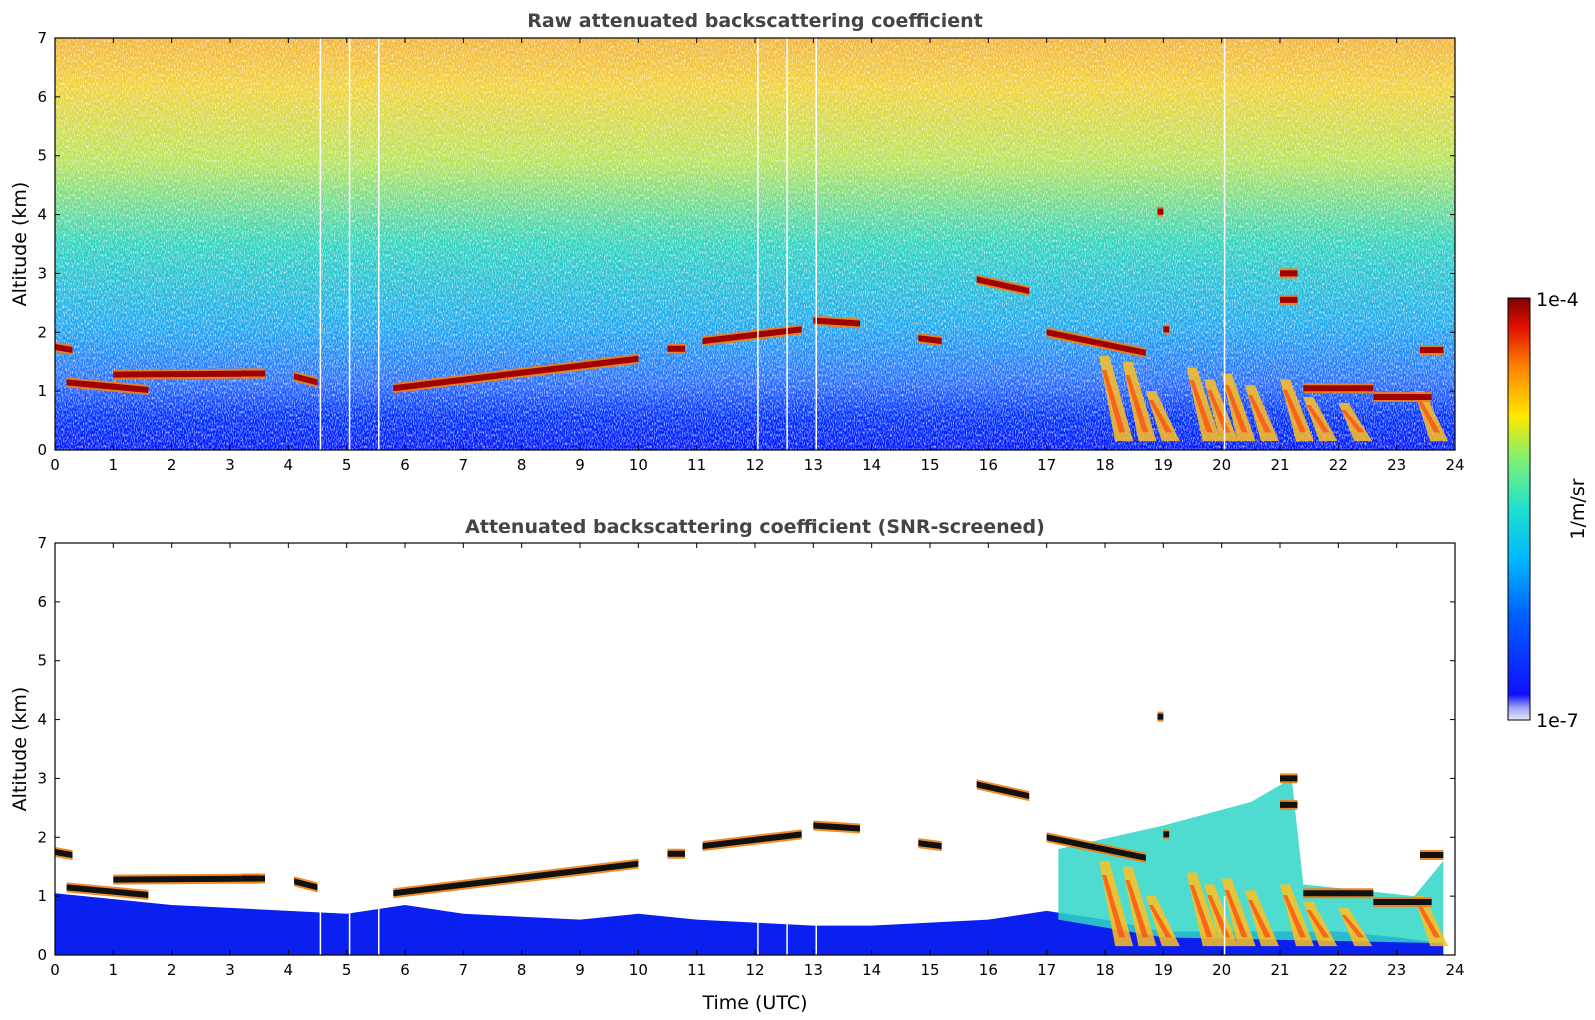 This screenshot has width=1595, height=1020. What do you see at coordinates (696, 465) in the screenshot?
I see `x-tick-label: 11` at bounding box center [696, 465].